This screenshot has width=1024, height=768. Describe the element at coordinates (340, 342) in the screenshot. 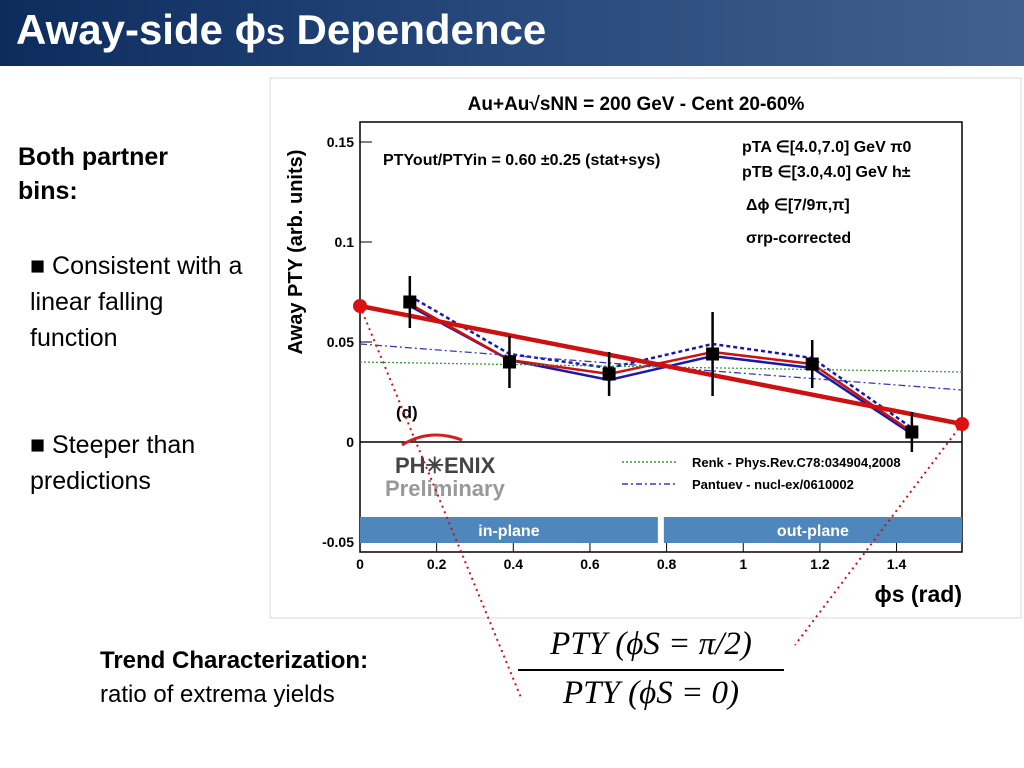

I see `y-tick-label: 0.05` at that location.